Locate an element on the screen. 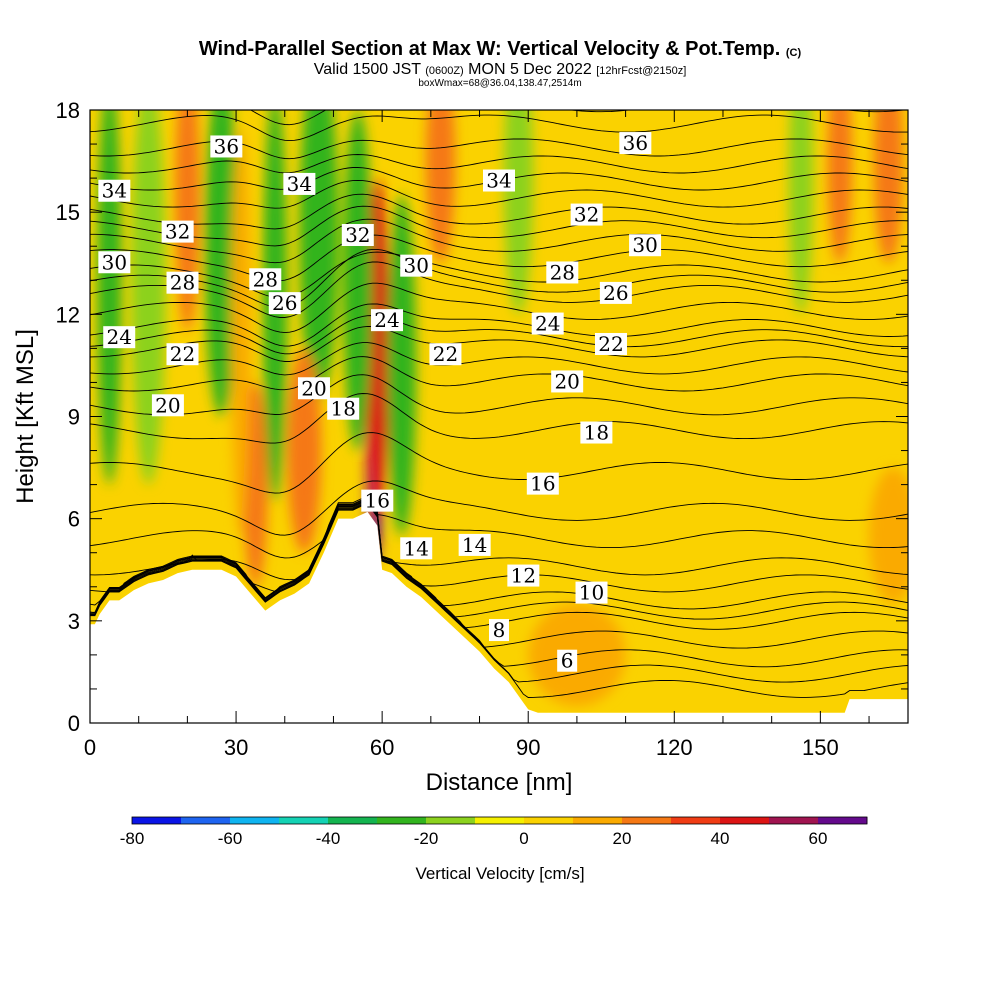 The height and width of the screenshot is (1000, 1000). contour-label-27: 32 is located at coordinates (177, 232).